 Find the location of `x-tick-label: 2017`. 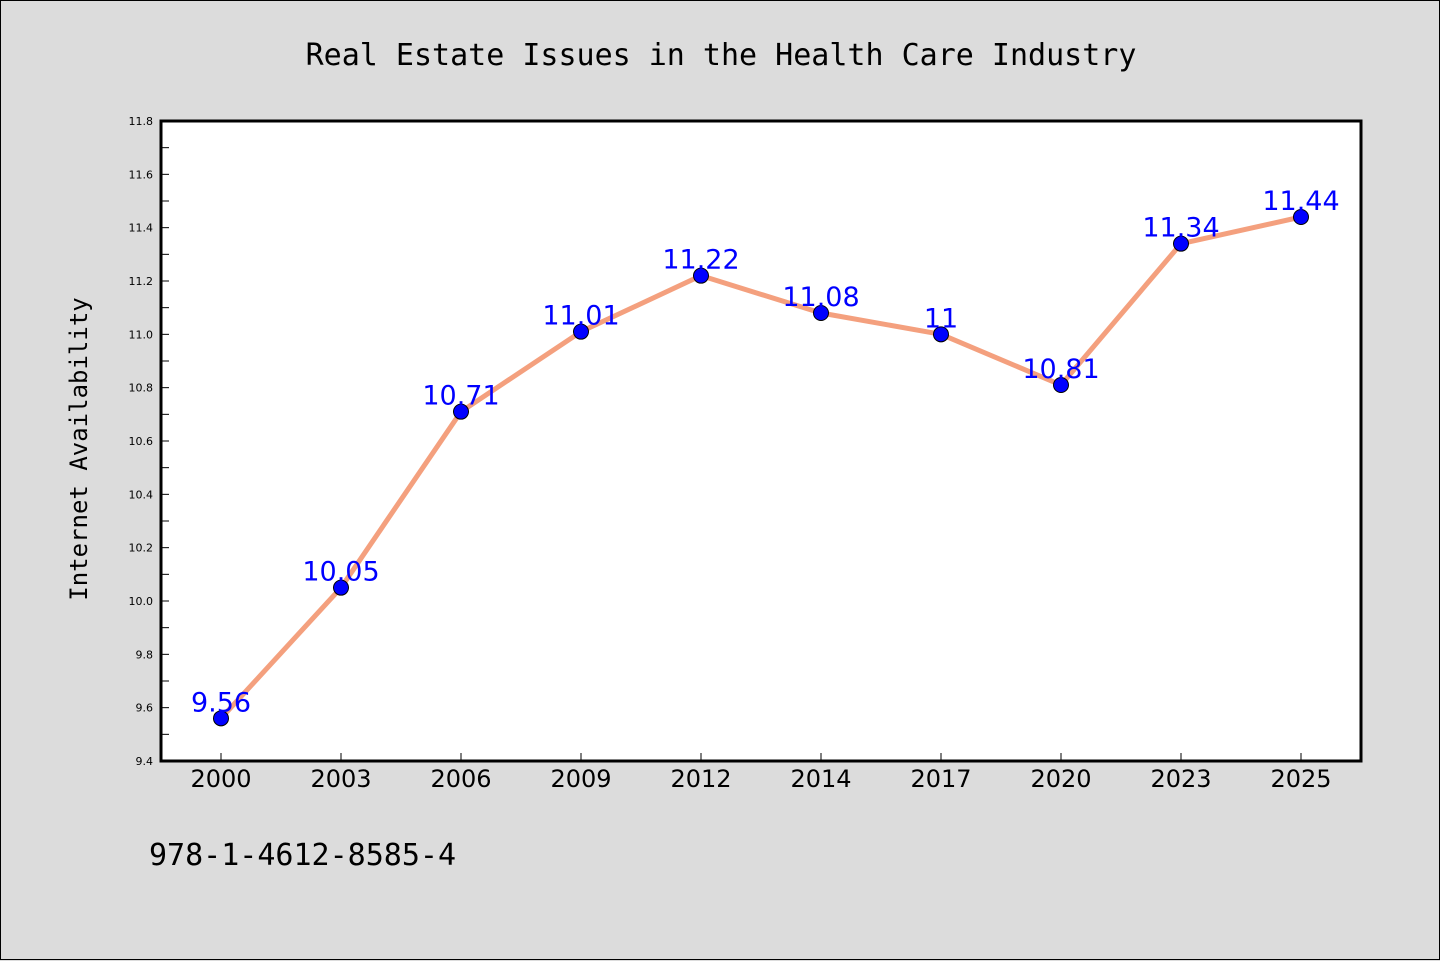

x-tick-label: 2017 is located at coordinates (940, 779).